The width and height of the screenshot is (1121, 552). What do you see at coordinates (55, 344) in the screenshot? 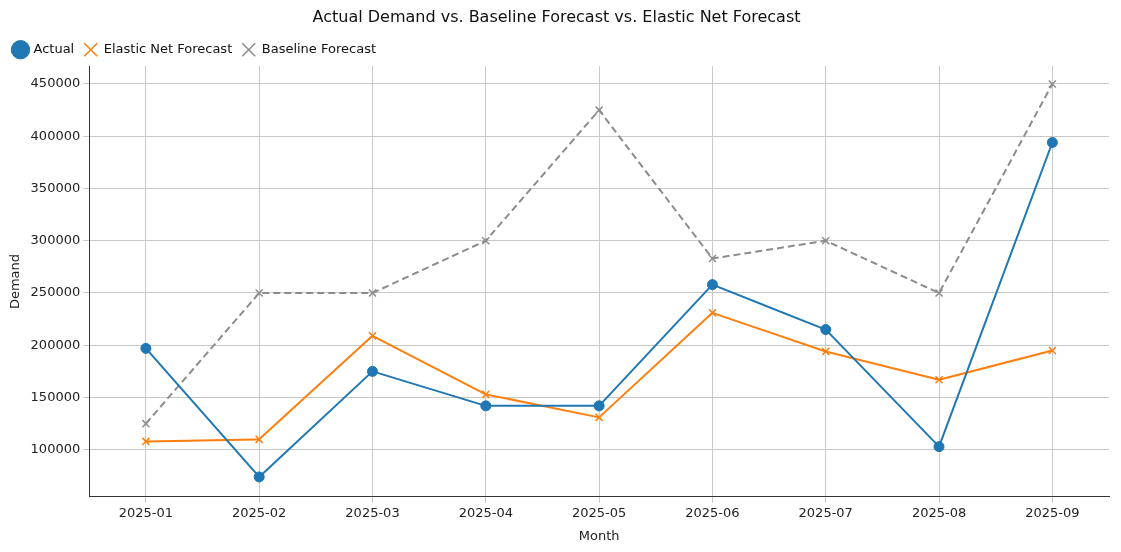
I see `y-tick-label: 200000` at bounding box center [55, 344].